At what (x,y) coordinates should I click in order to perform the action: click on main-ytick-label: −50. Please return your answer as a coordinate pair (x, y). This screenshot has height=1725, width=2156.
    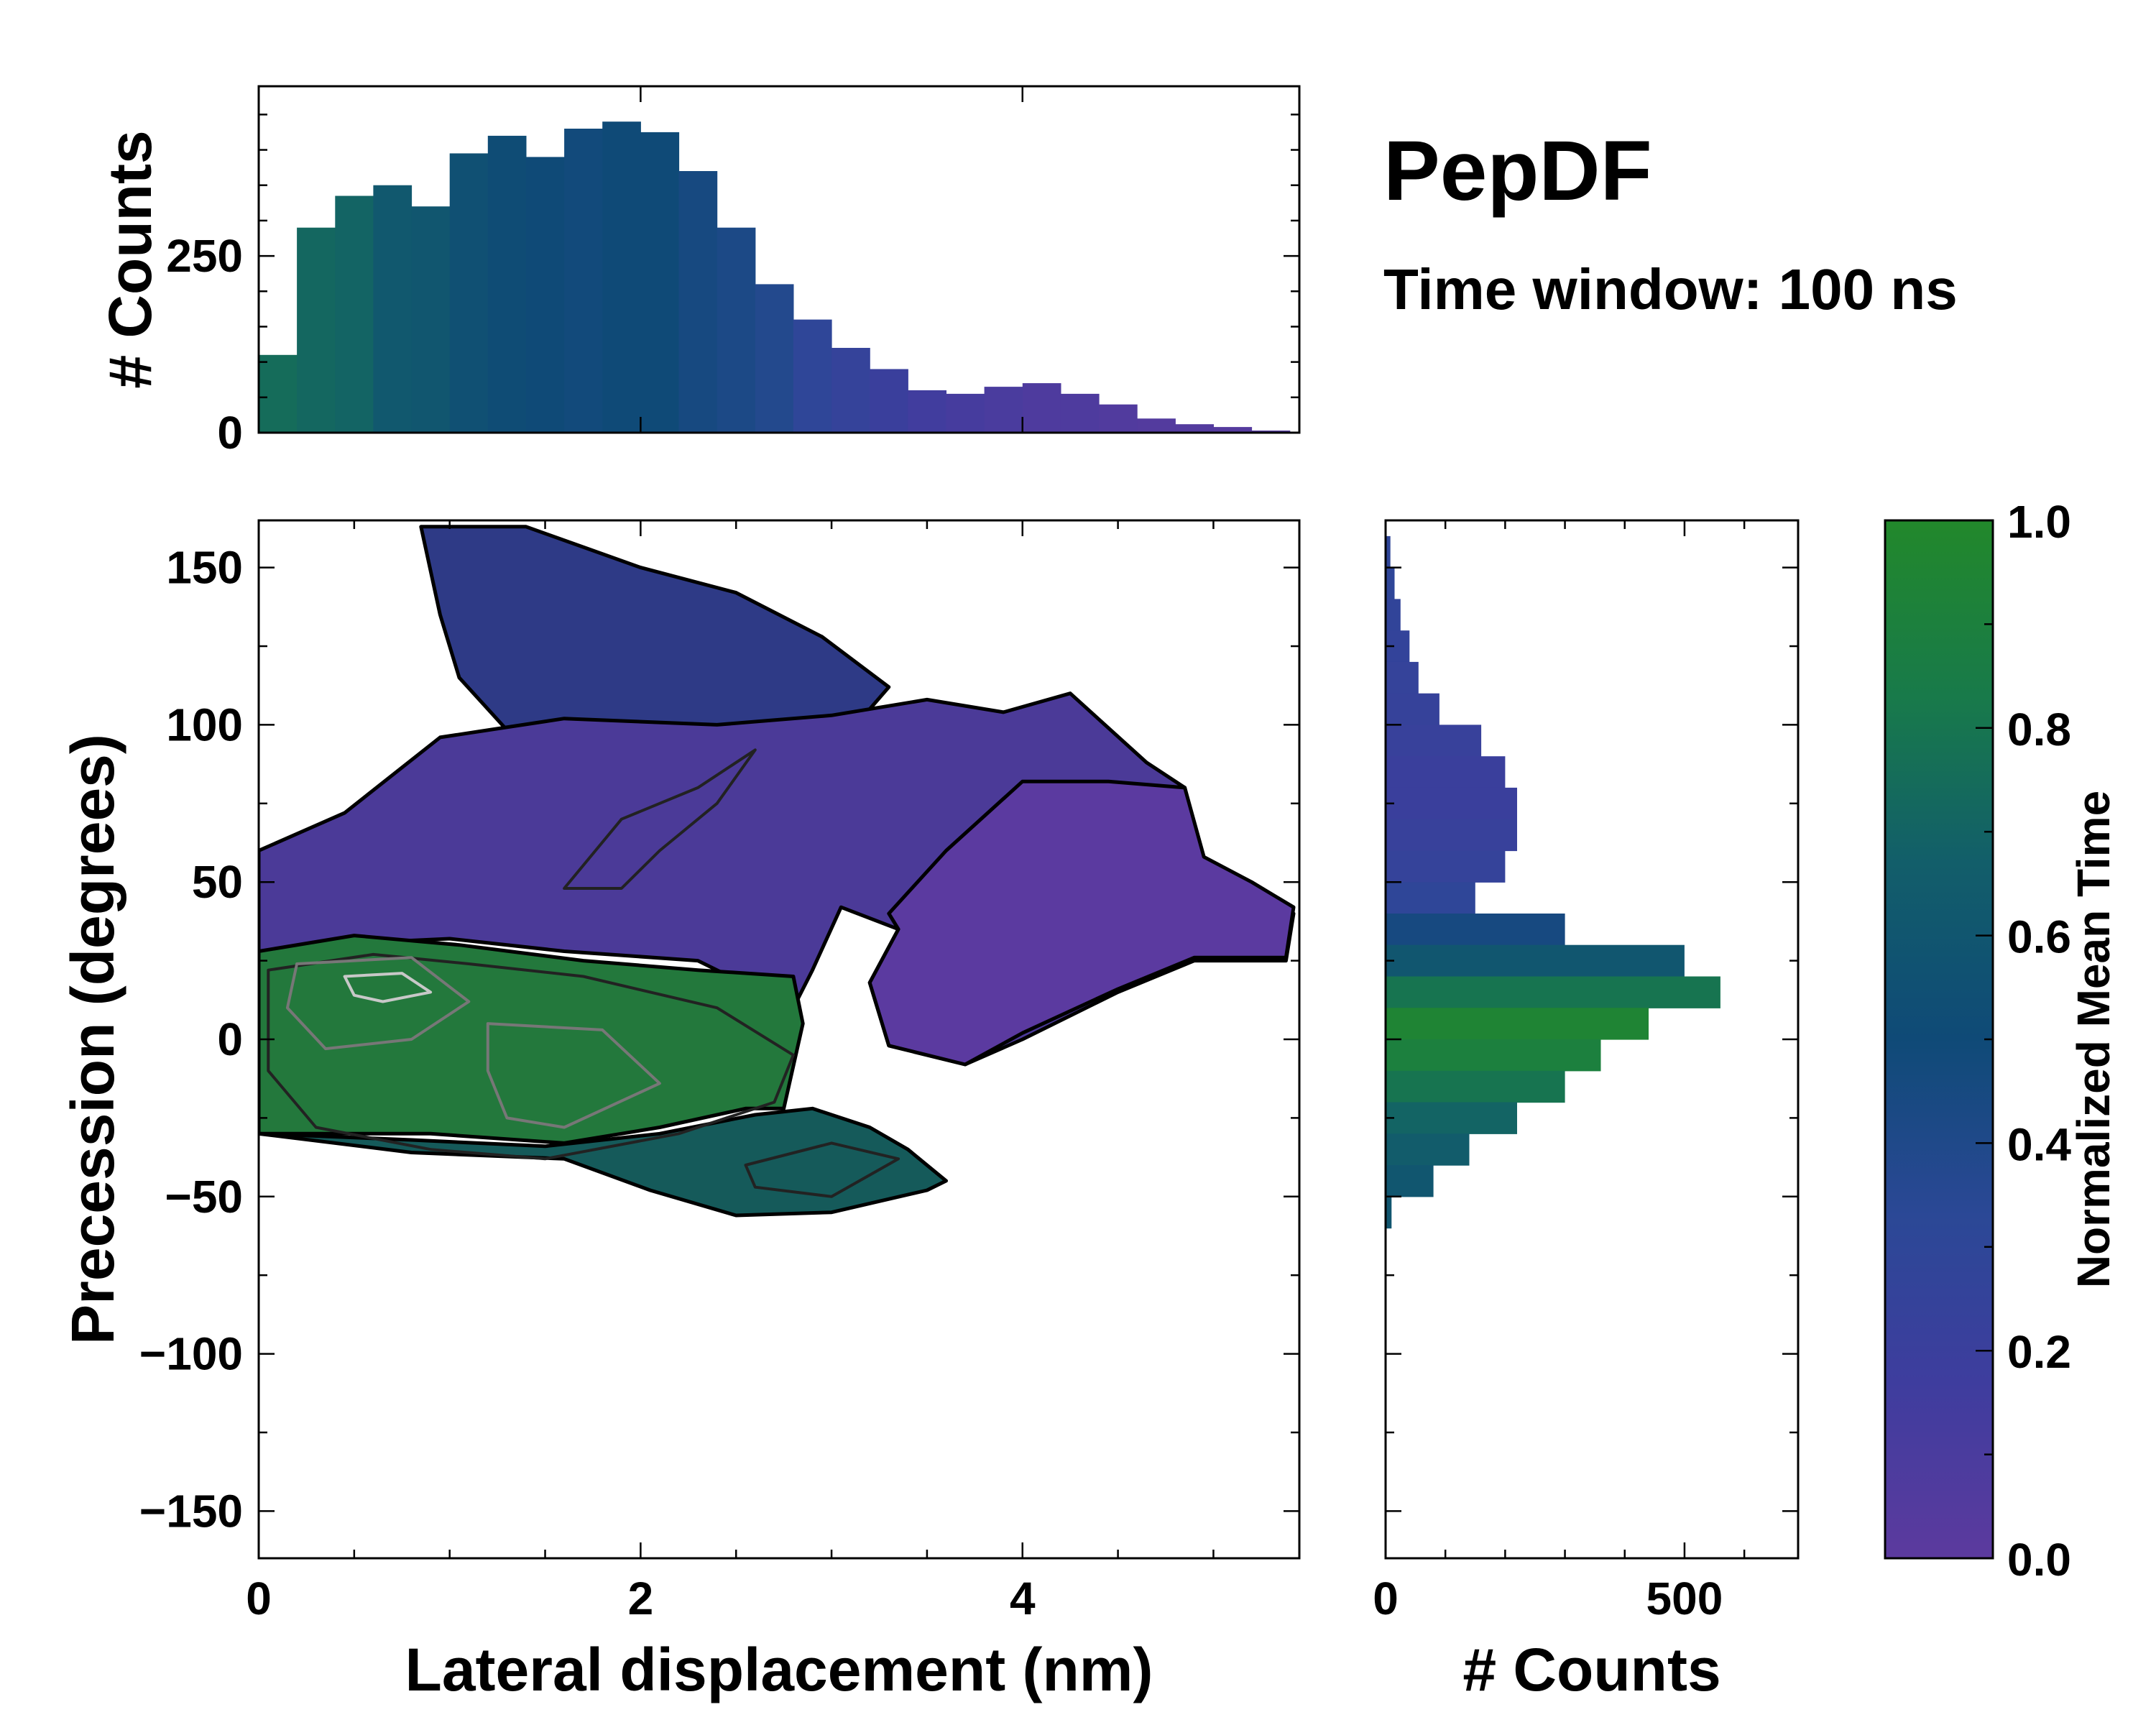
    Looking at the image, I should click on (204, 1197).